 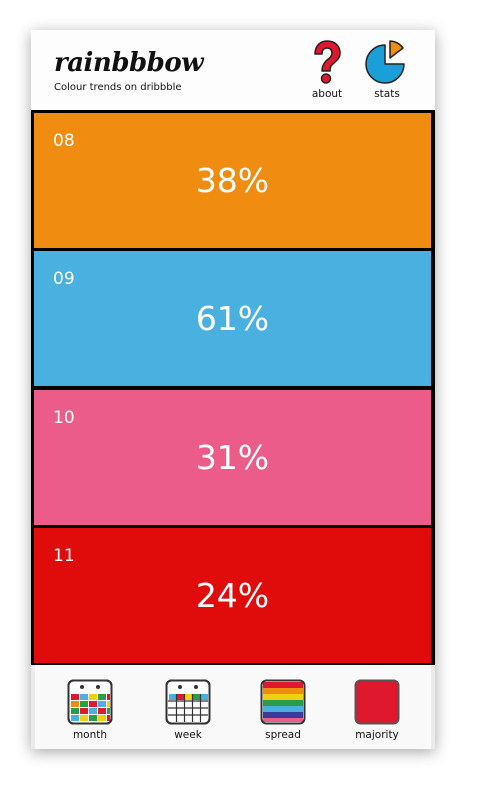 What do you see at coordinates (64, 418) in the screenshot?
I see `row-month: 10` at bounding box center [64, 418].